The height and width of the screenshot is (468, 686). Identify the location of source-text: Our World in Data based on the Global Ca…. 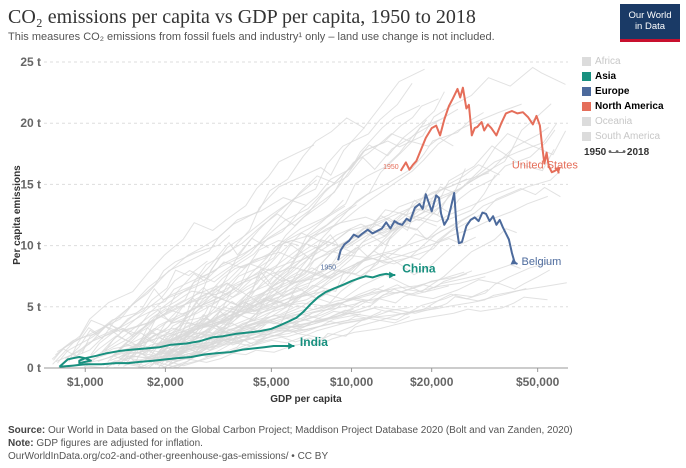
(310, 430).